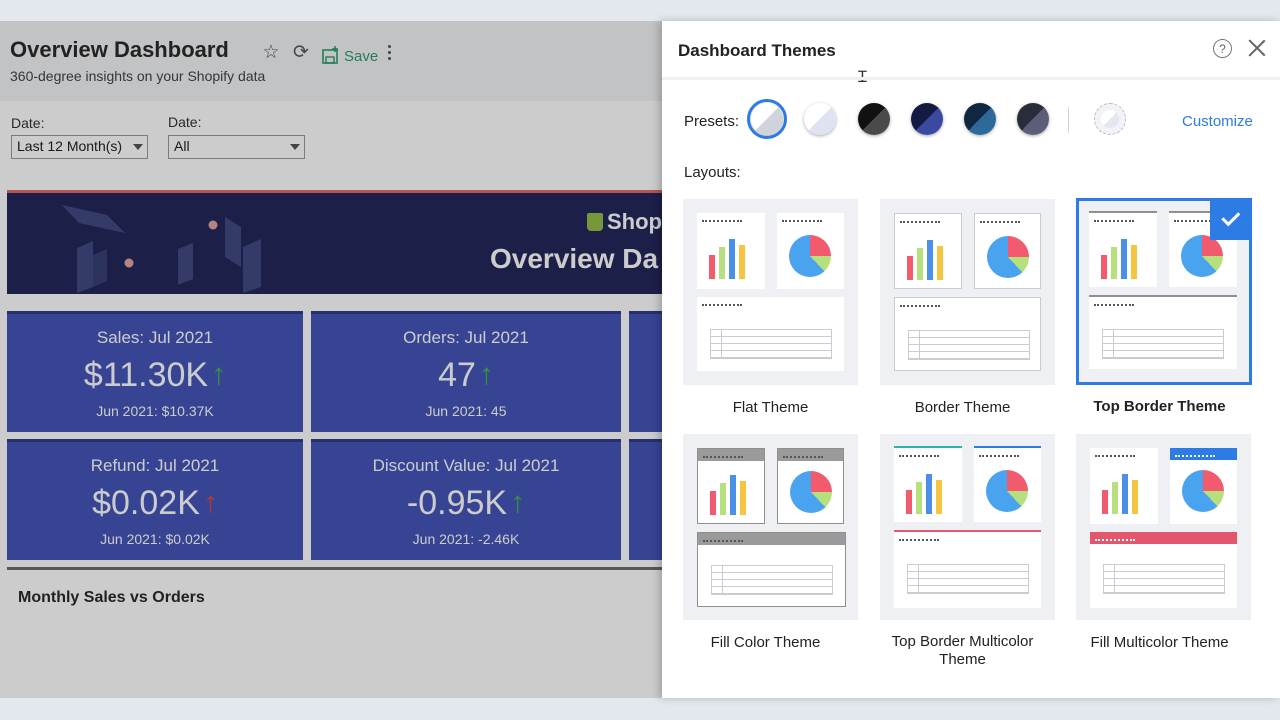  I want to click on layout-card-border, so click(967, 292).